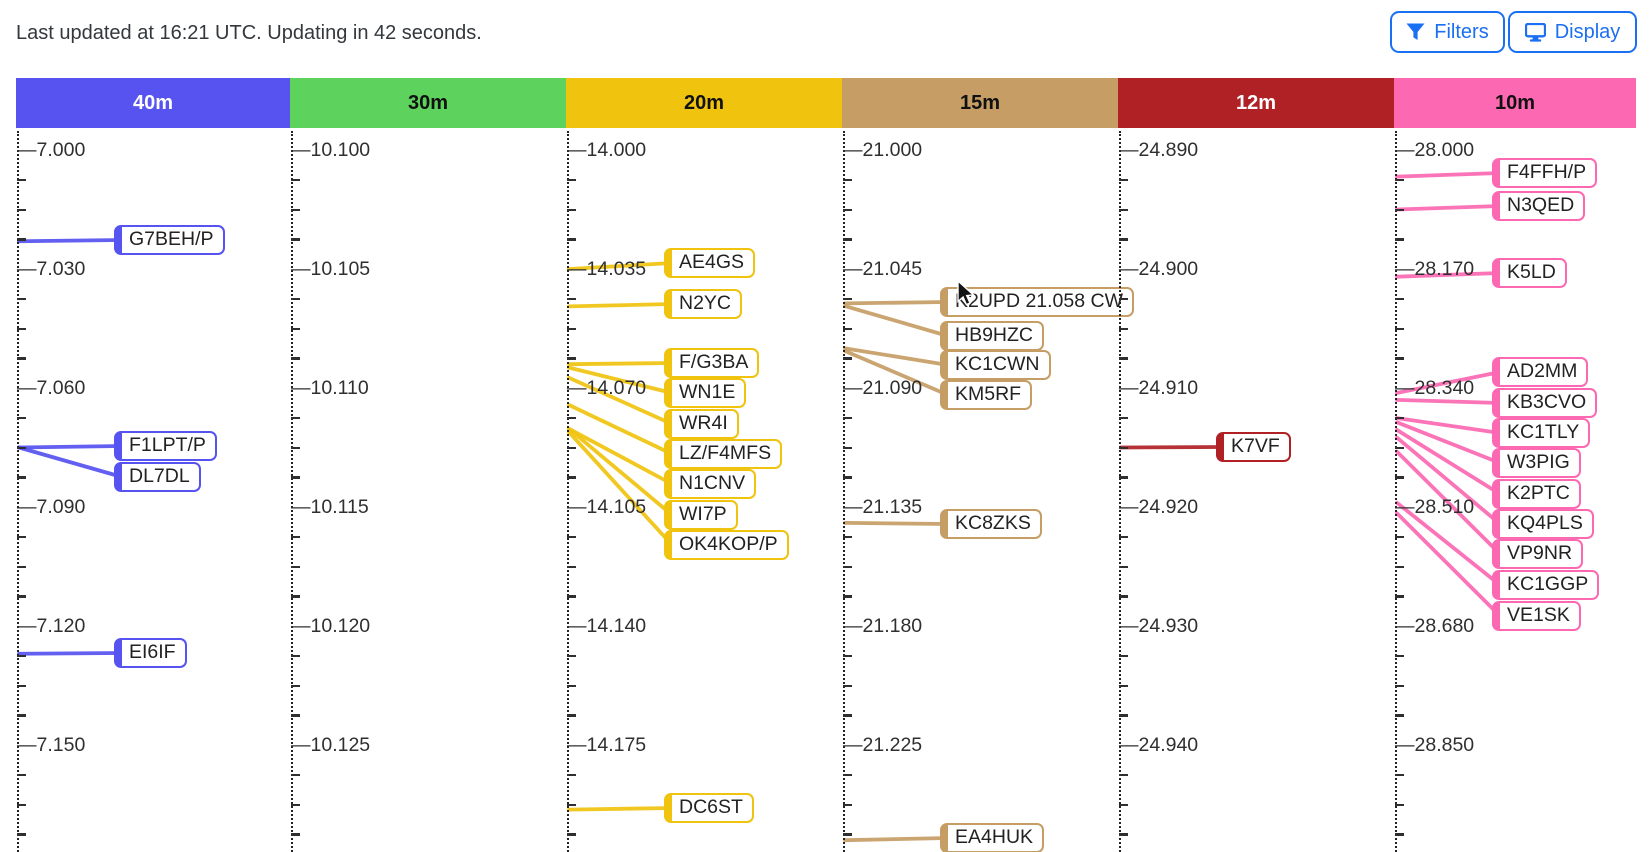  What do you see at coordinates (883, 745) in the screenshot?
I see `tick-label-15m: —21.225` at bounding box center [883, 745].